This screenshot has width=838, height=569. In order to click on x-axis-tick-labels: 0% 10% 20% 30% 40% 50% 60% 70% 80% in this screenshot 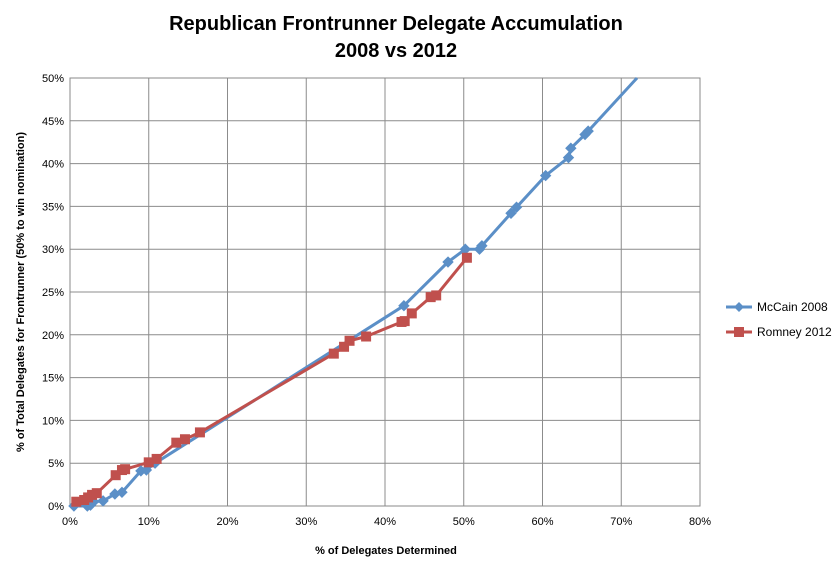, I will do `click(386, 522)`.